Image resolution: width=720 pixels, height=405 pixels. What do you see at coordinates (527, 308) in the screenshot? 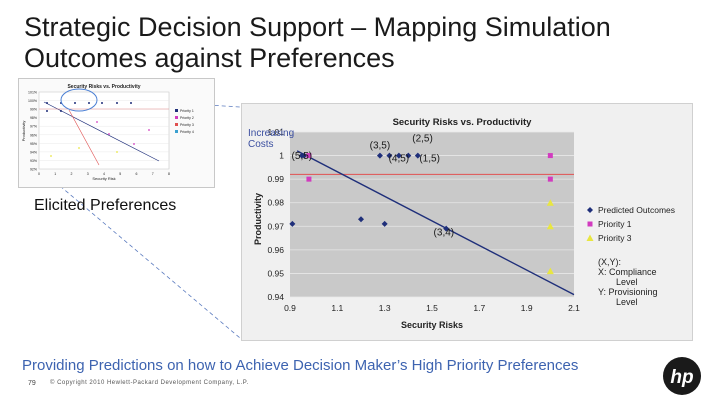
I see `x-tick-label: 1.9` at bounding box center [527, 308].